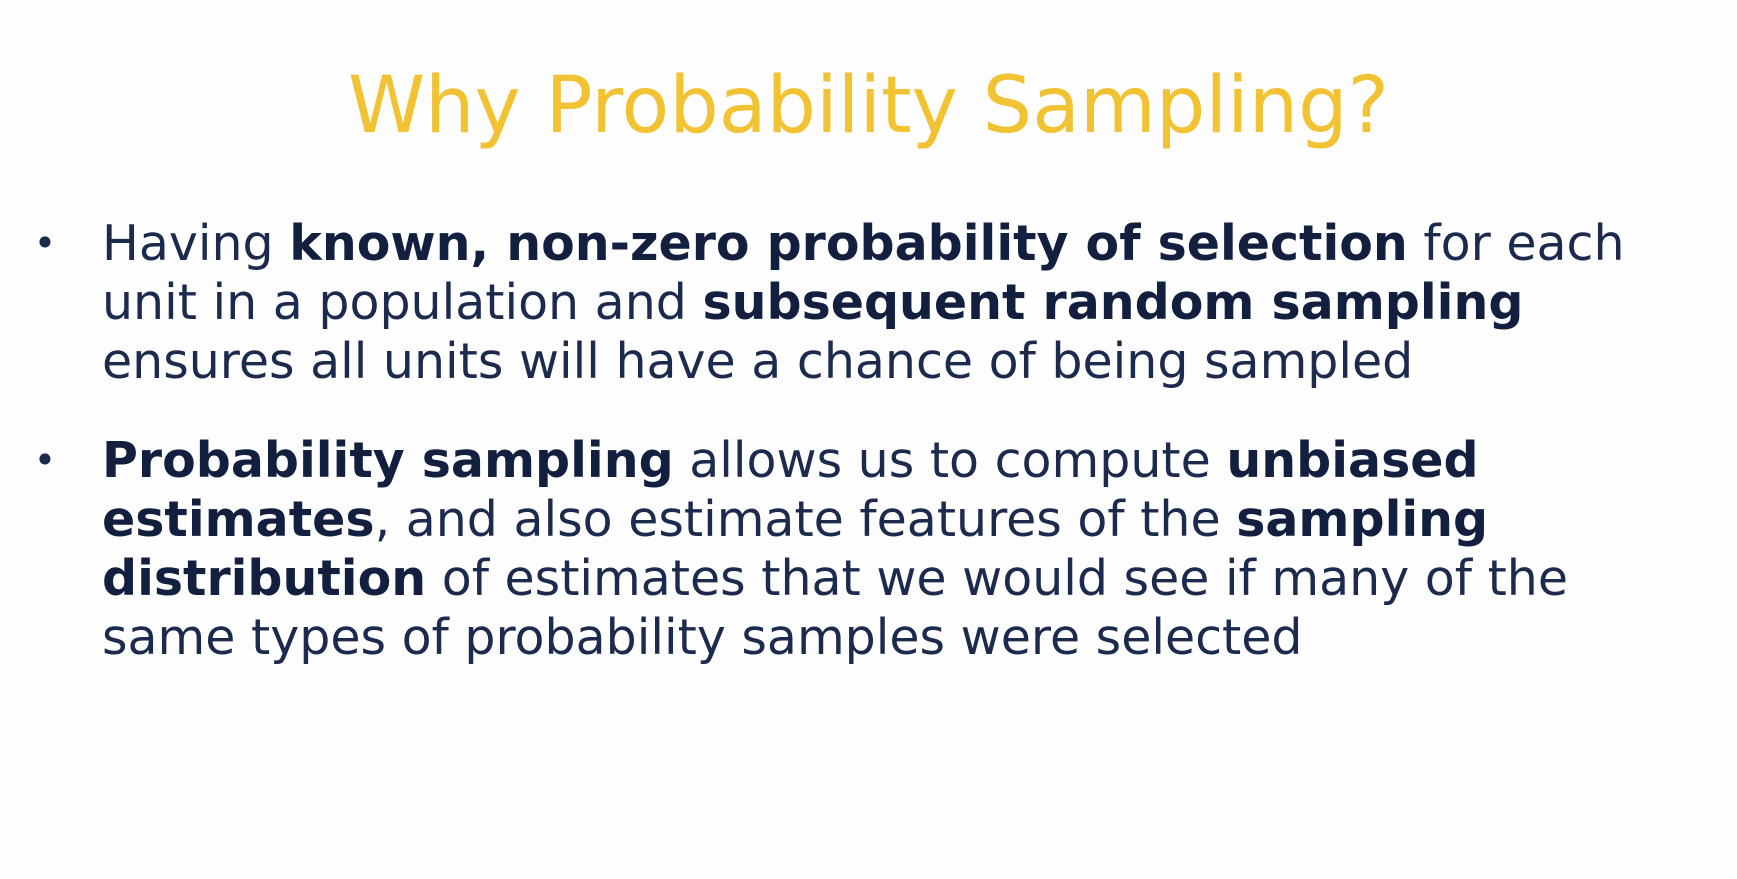 The width and height of the screenshot is (1737, 879). I want to click on plain-text: allows us to compute, so click(950, 460).